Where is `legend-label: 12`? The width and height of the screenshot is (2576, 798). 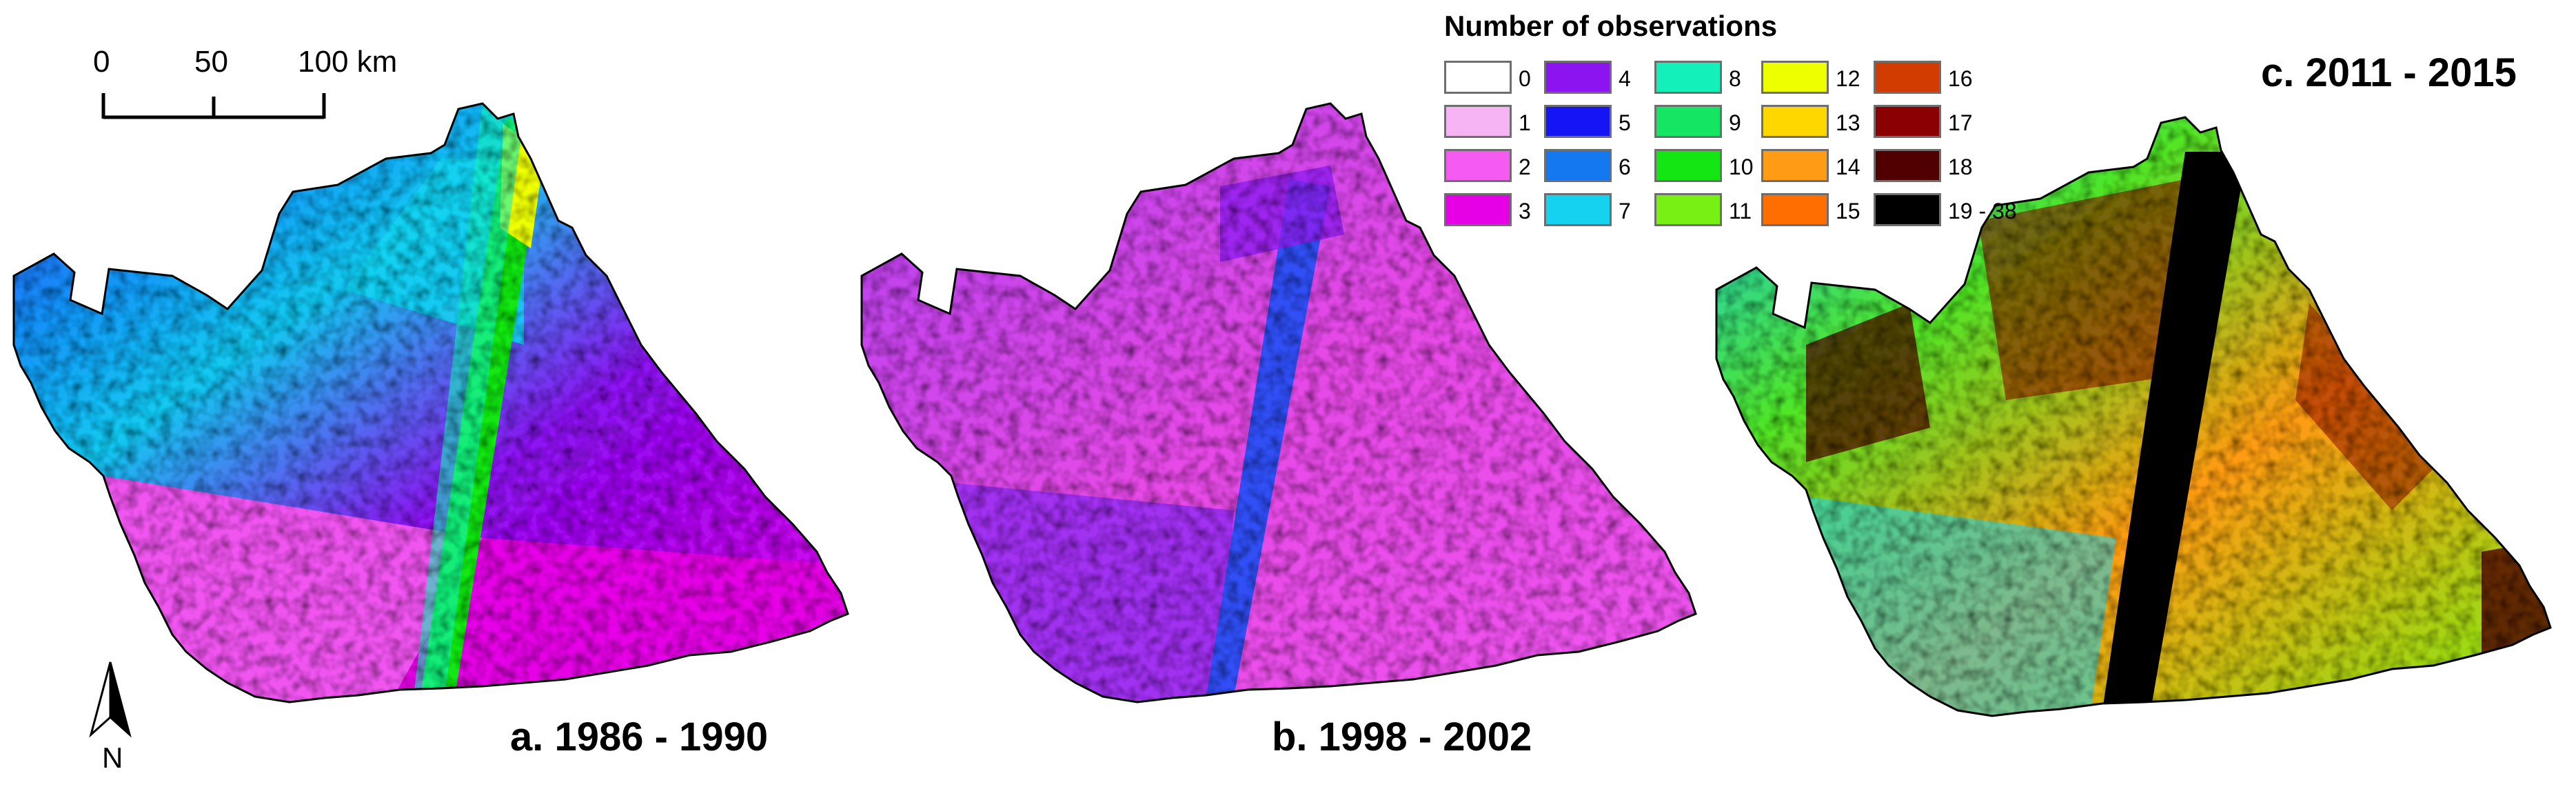 legend-label: 12 is located at coordinates (1848, 78).